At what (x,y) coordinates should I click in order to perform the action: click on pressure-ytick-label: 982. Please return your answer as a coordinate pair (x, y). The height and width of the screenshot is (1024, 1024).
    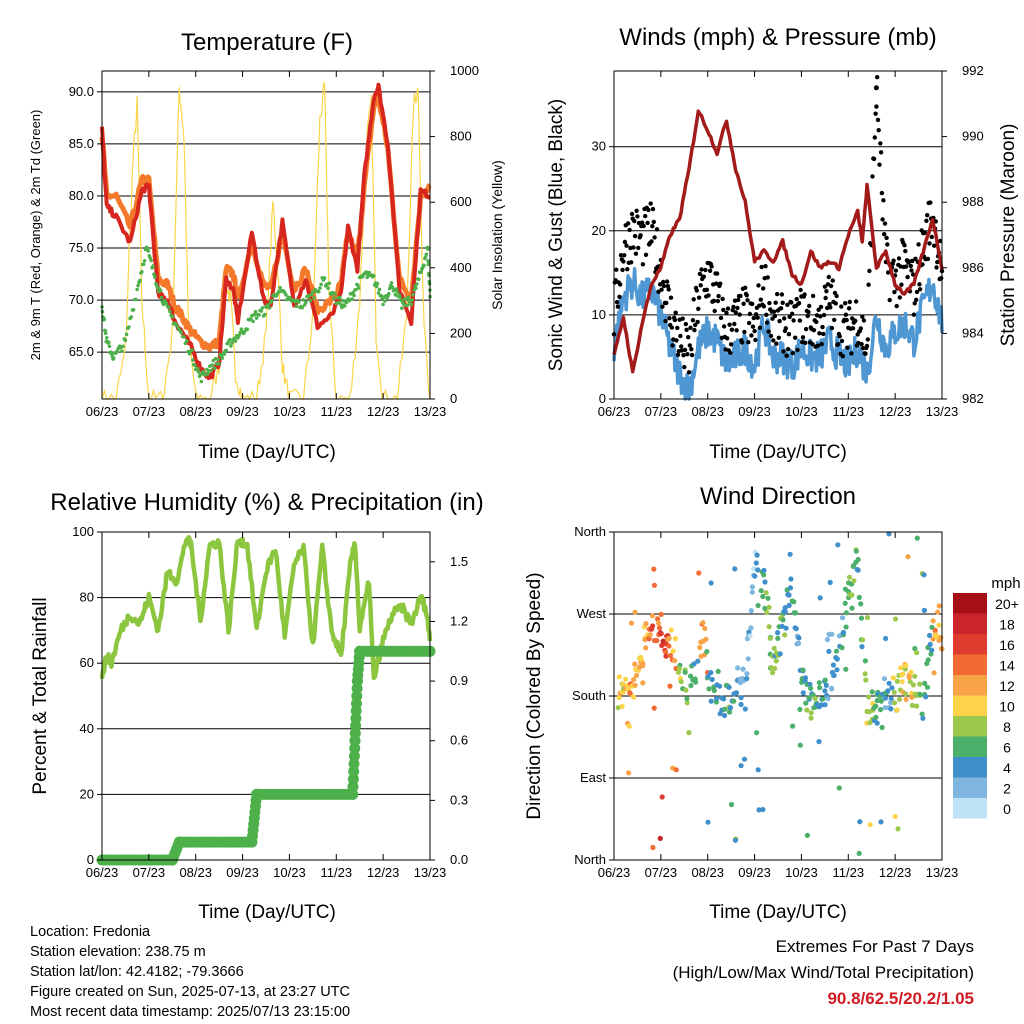
    Looking at the image, I should click on (973, 398).